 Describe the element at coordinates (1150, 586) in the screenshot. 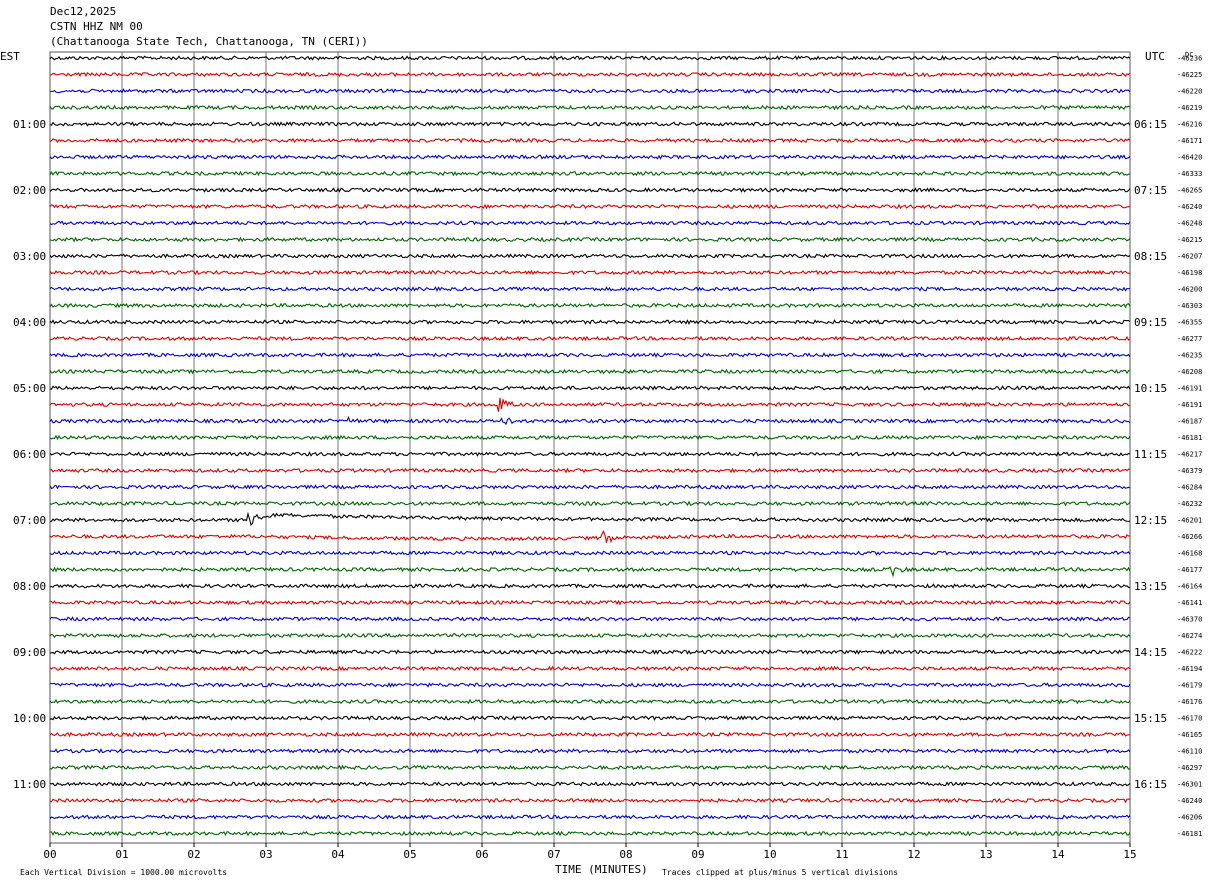

I see `utc-hour-label: 13:15` at that location.